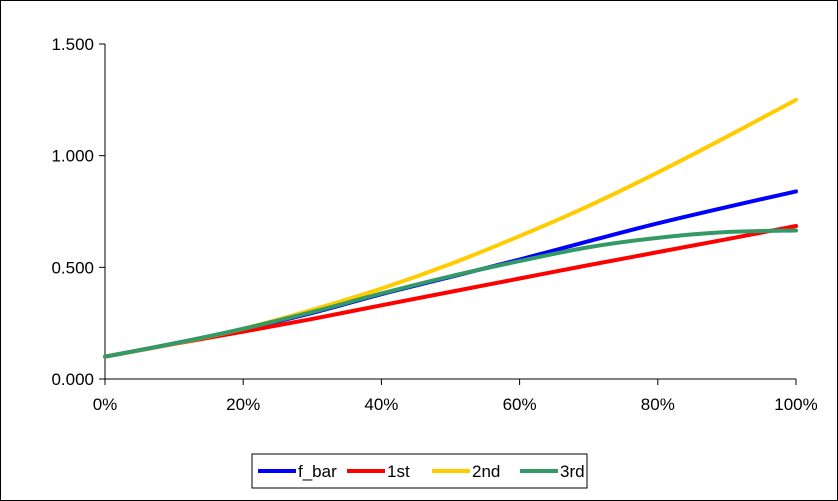 The image size is (838, 501). Describe the element at coordinates (72, 267) in the screenshot. I see `y-tick-label: 0.500` at that location.